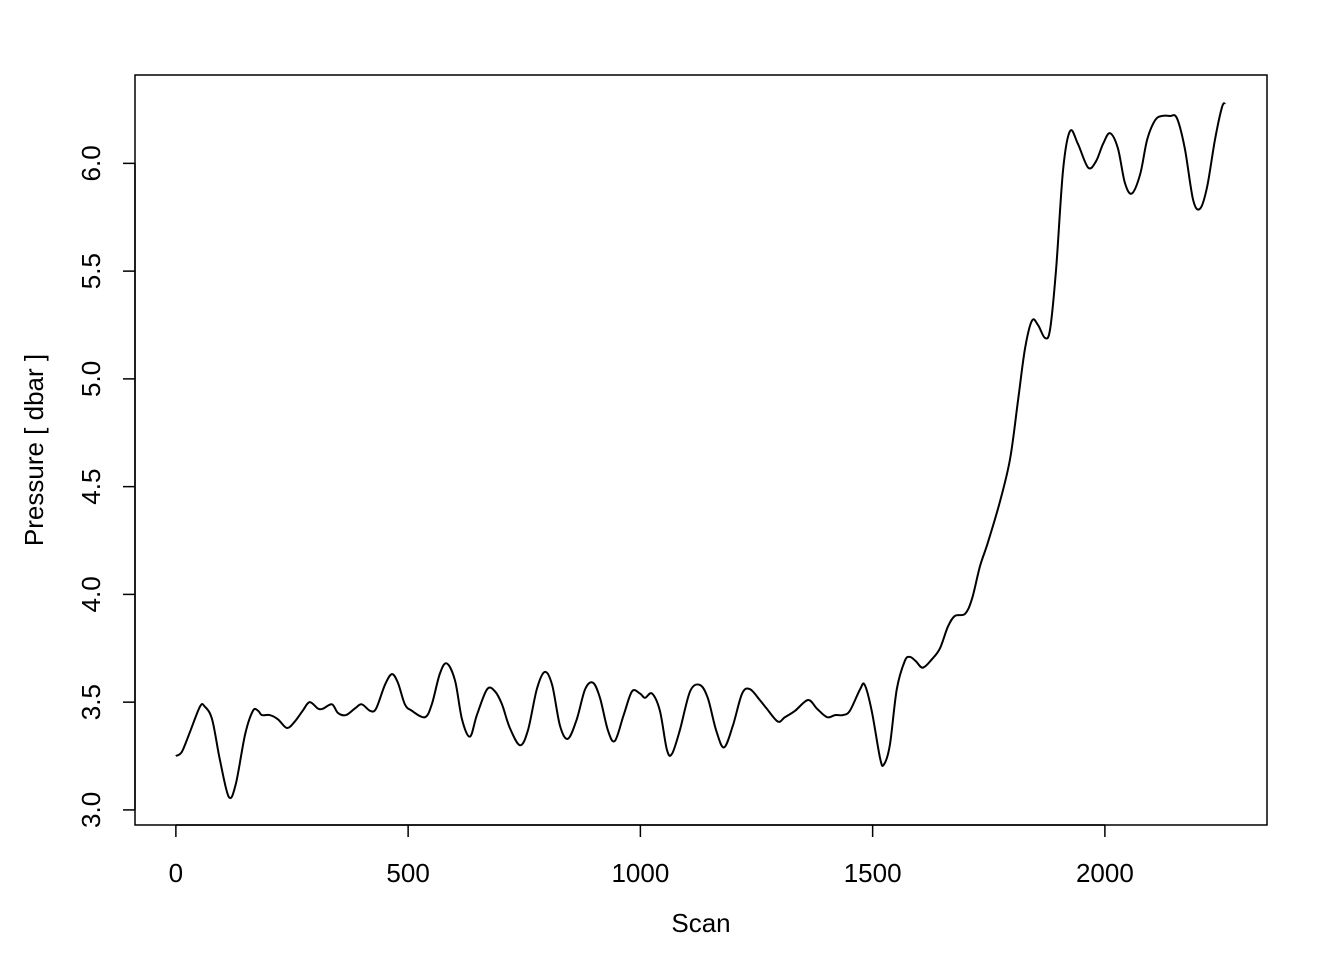 Image resolution: width=1344 pixels, height=965 pixels. I want to click on x-tick-label: 2000, so click(1105, 873).